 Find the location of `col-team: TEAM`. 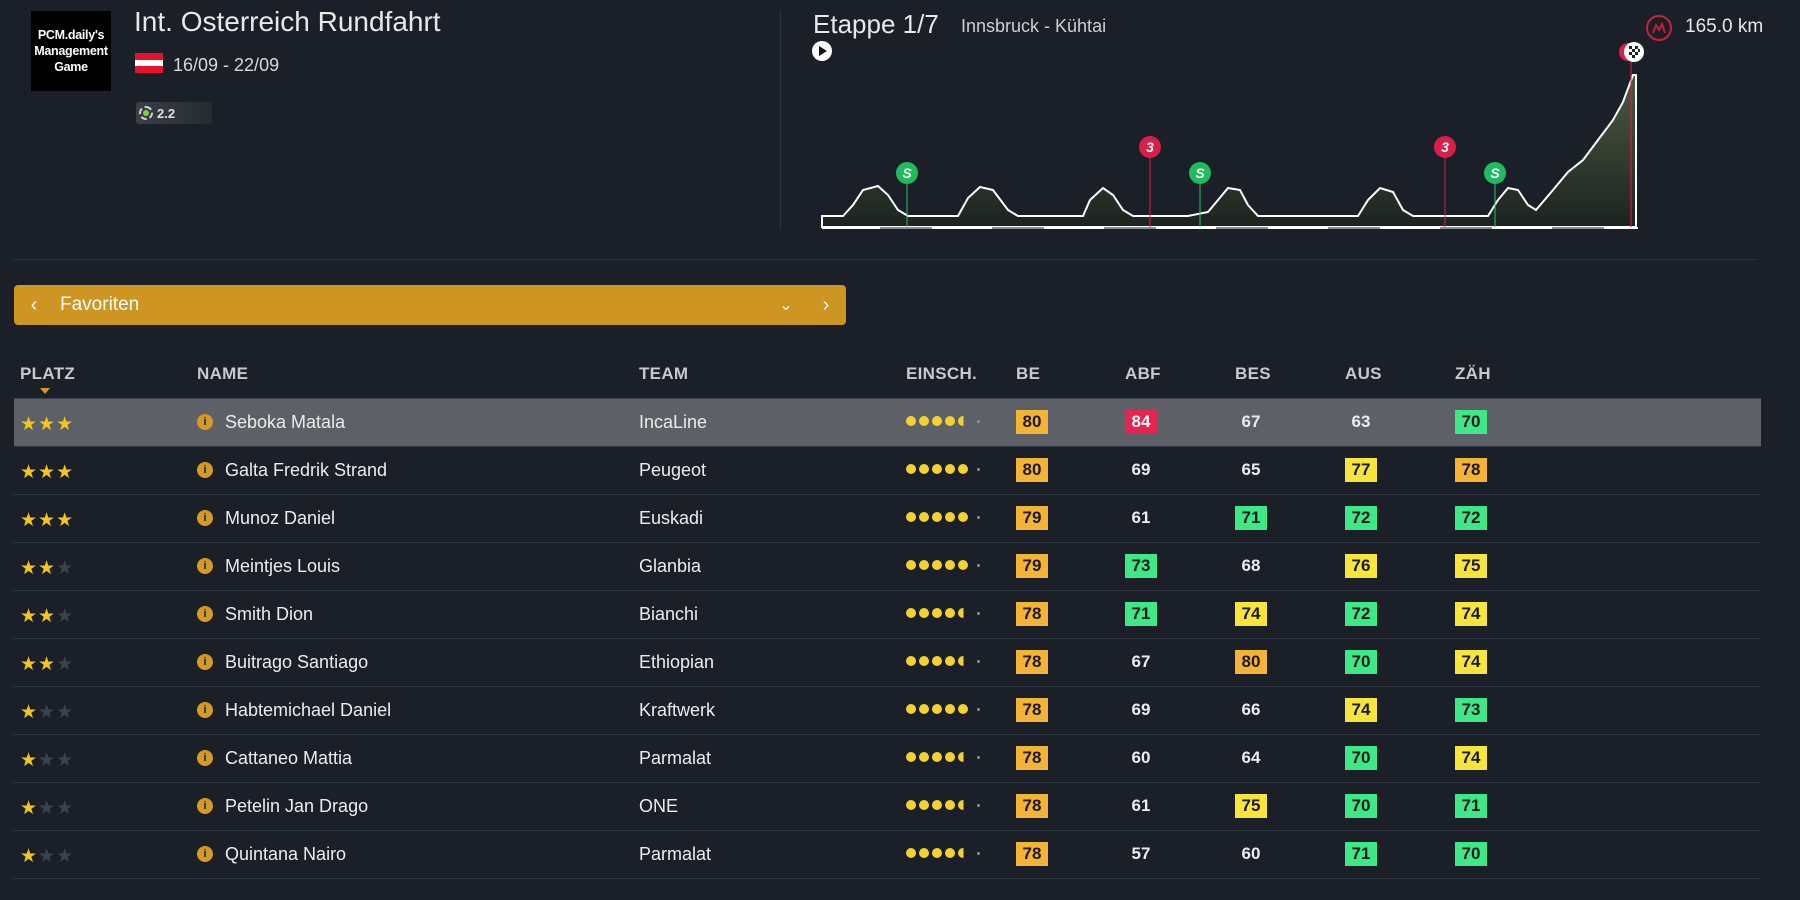

col-team: TEAM is located at coordinates (664, 373).